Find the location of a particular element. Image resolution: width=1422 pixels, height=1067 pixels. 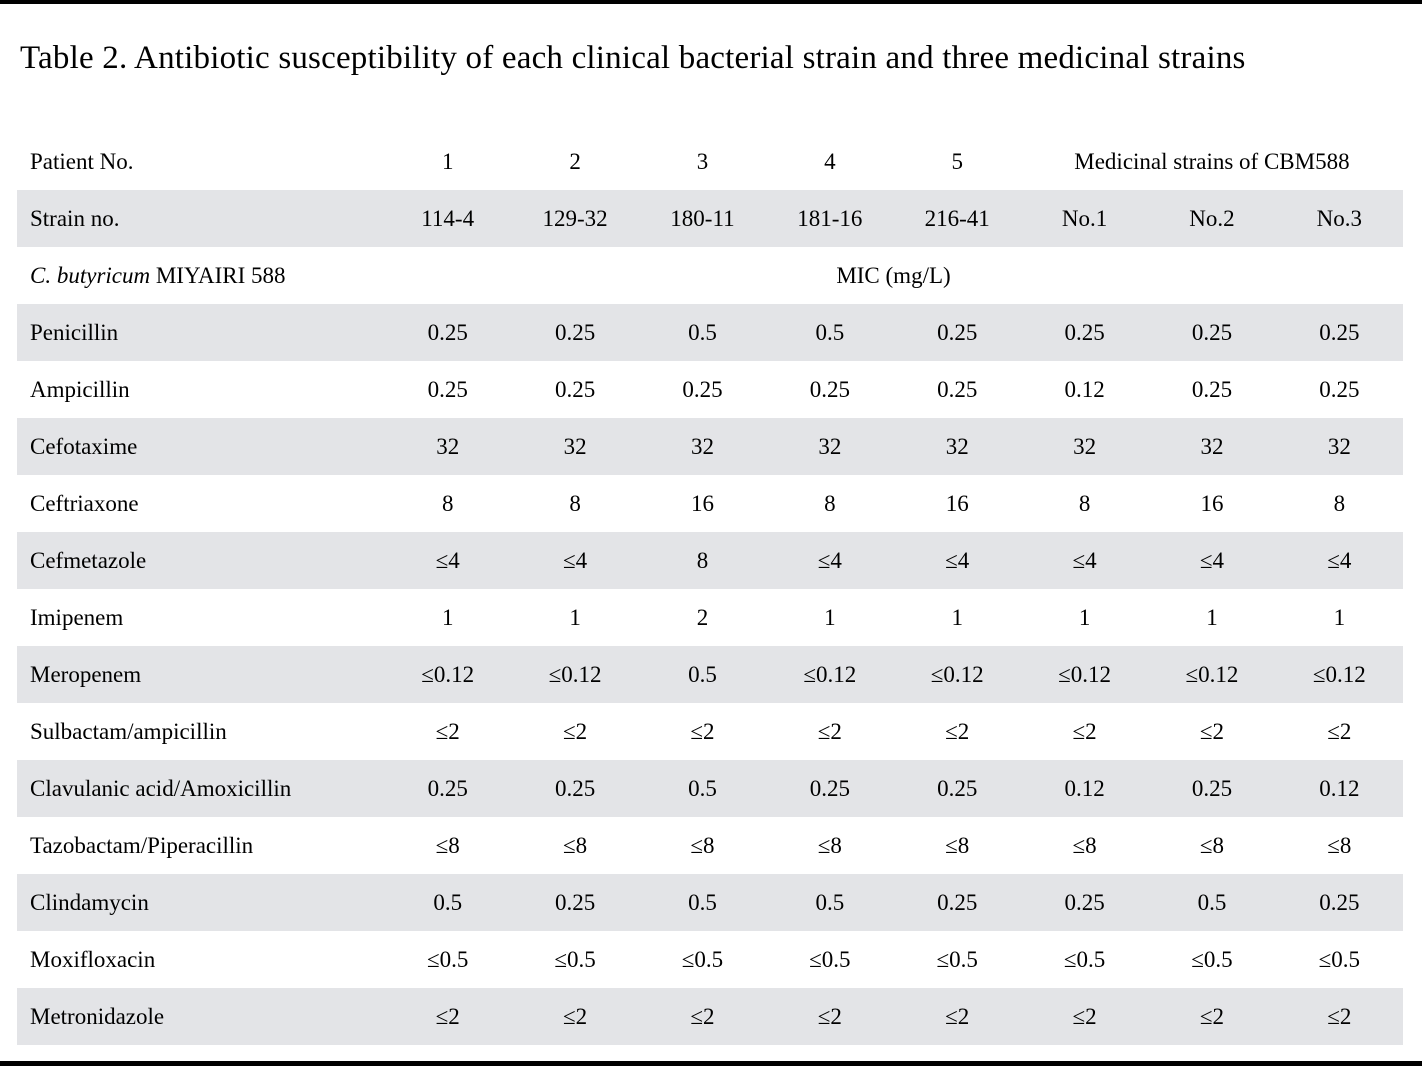

antibiotic-name: Clindamycin is located at coordinates (89, 902).